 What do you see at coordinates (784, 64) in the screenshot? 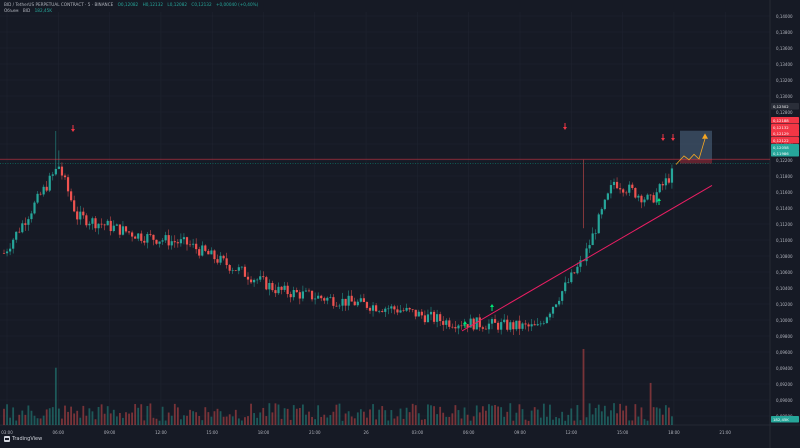
I see `price-axis-label: 0,13400` at bounding box center [784, 64].